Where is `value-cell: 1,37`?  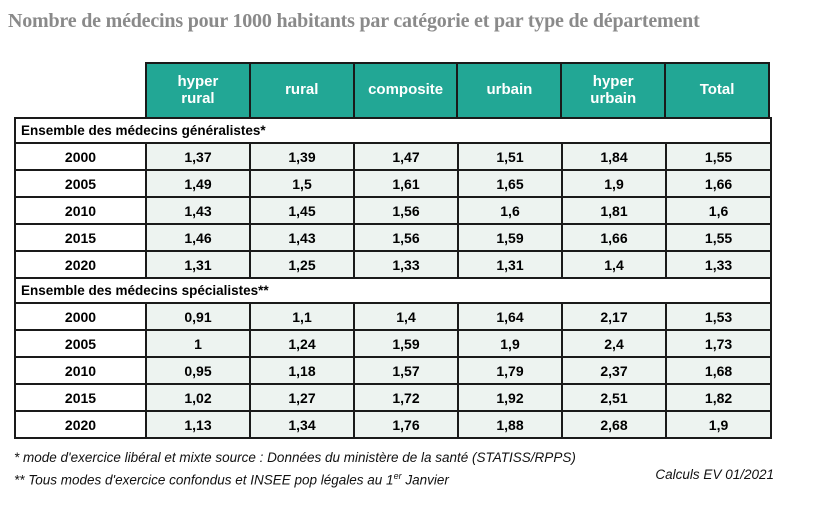
value-cell: 1,37 is located at coordinates (198, 156).